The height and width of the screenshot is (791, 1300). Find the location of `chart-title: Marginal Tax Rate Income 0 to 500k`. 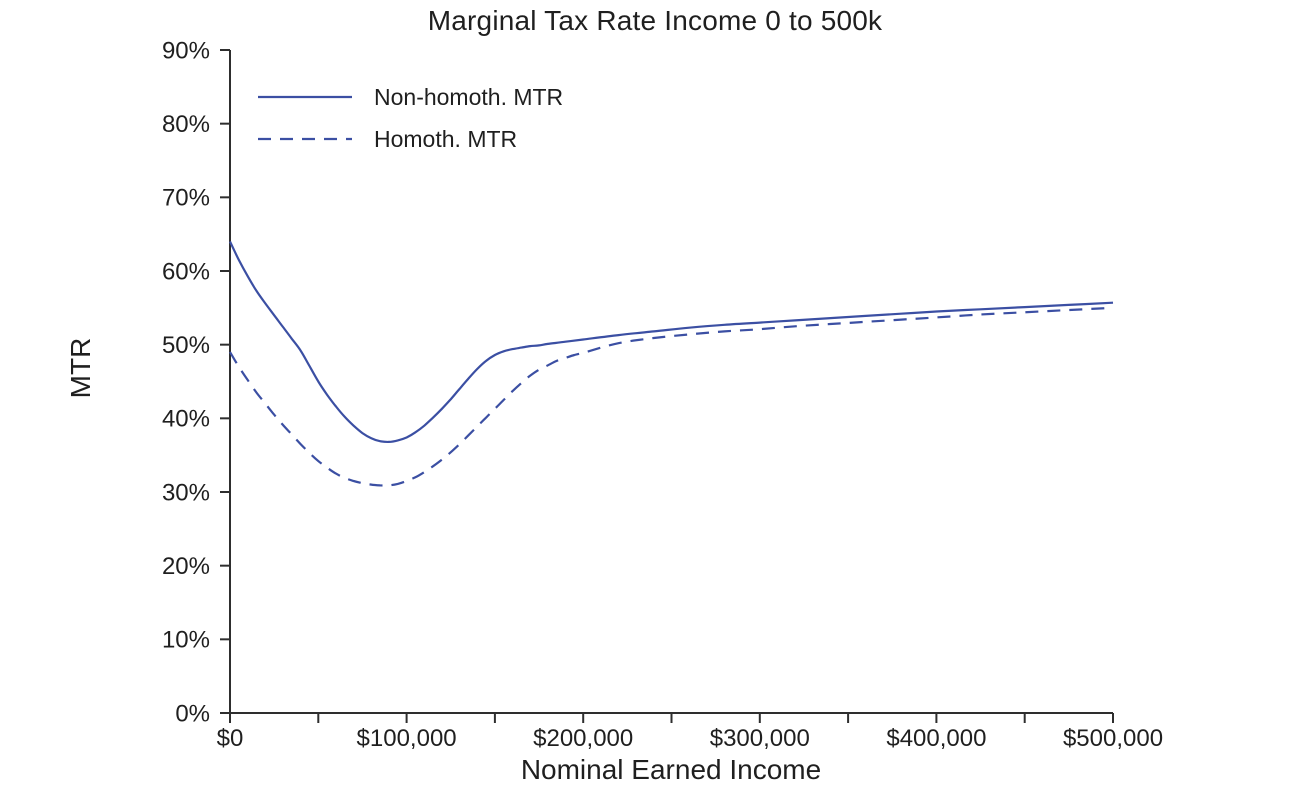

chart-title: Marginal Tax Rate Income 0 to 500k is located at coordinates (655, 20).